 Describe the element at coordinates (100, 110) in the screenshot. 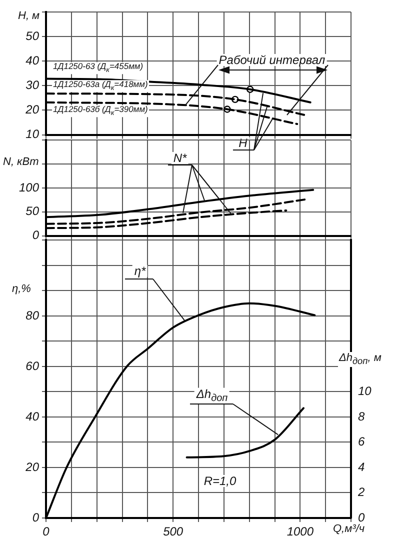

I see `series-label: 1Д1250-63б (Д$_{к}$=390мм)` at that location.